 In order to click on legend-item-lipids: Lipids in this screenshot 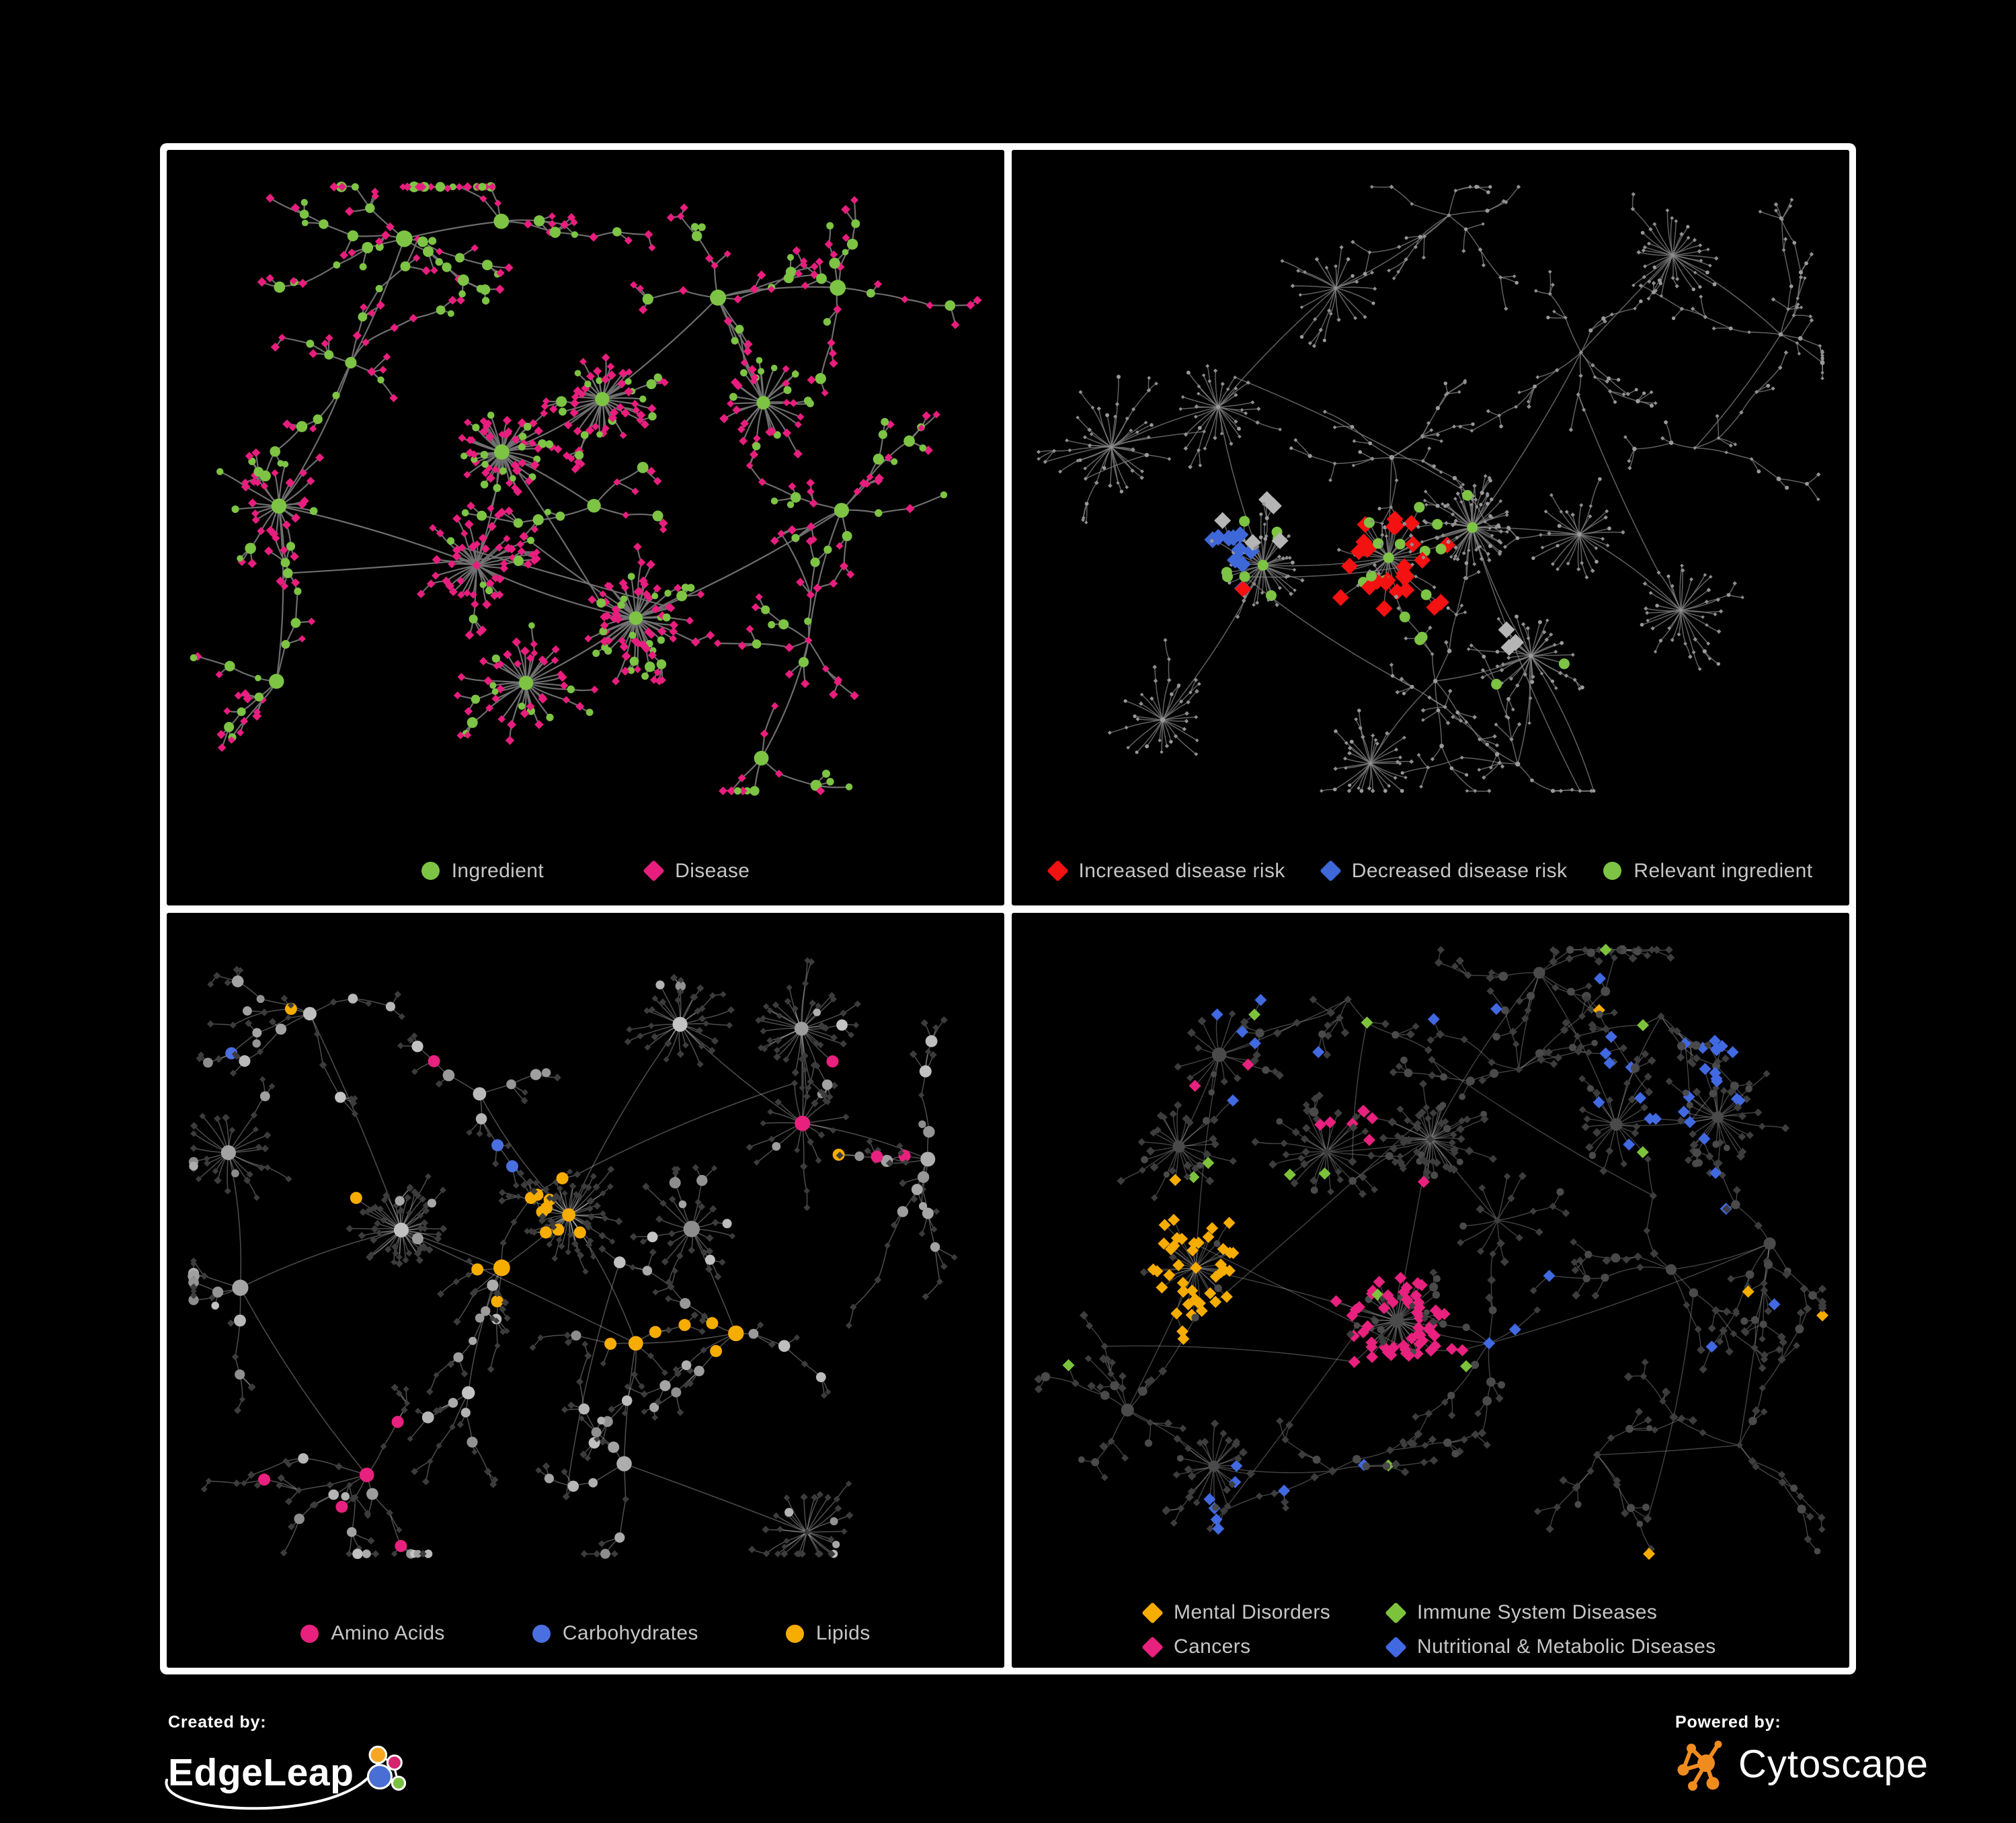, I will do `click(828, 1634)`.